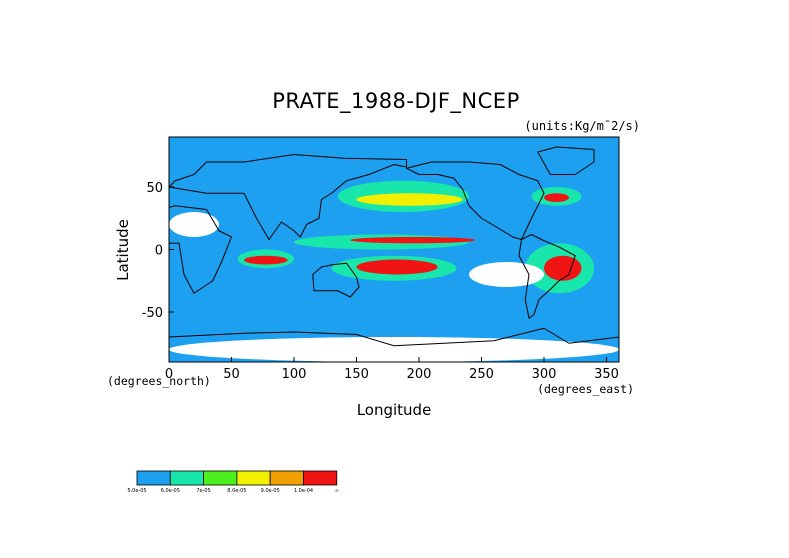  What do you see at coordinates (303, 491) in the screenshot?
I see `legend-label: 1.0e-04` at bounding box center [303, 491].